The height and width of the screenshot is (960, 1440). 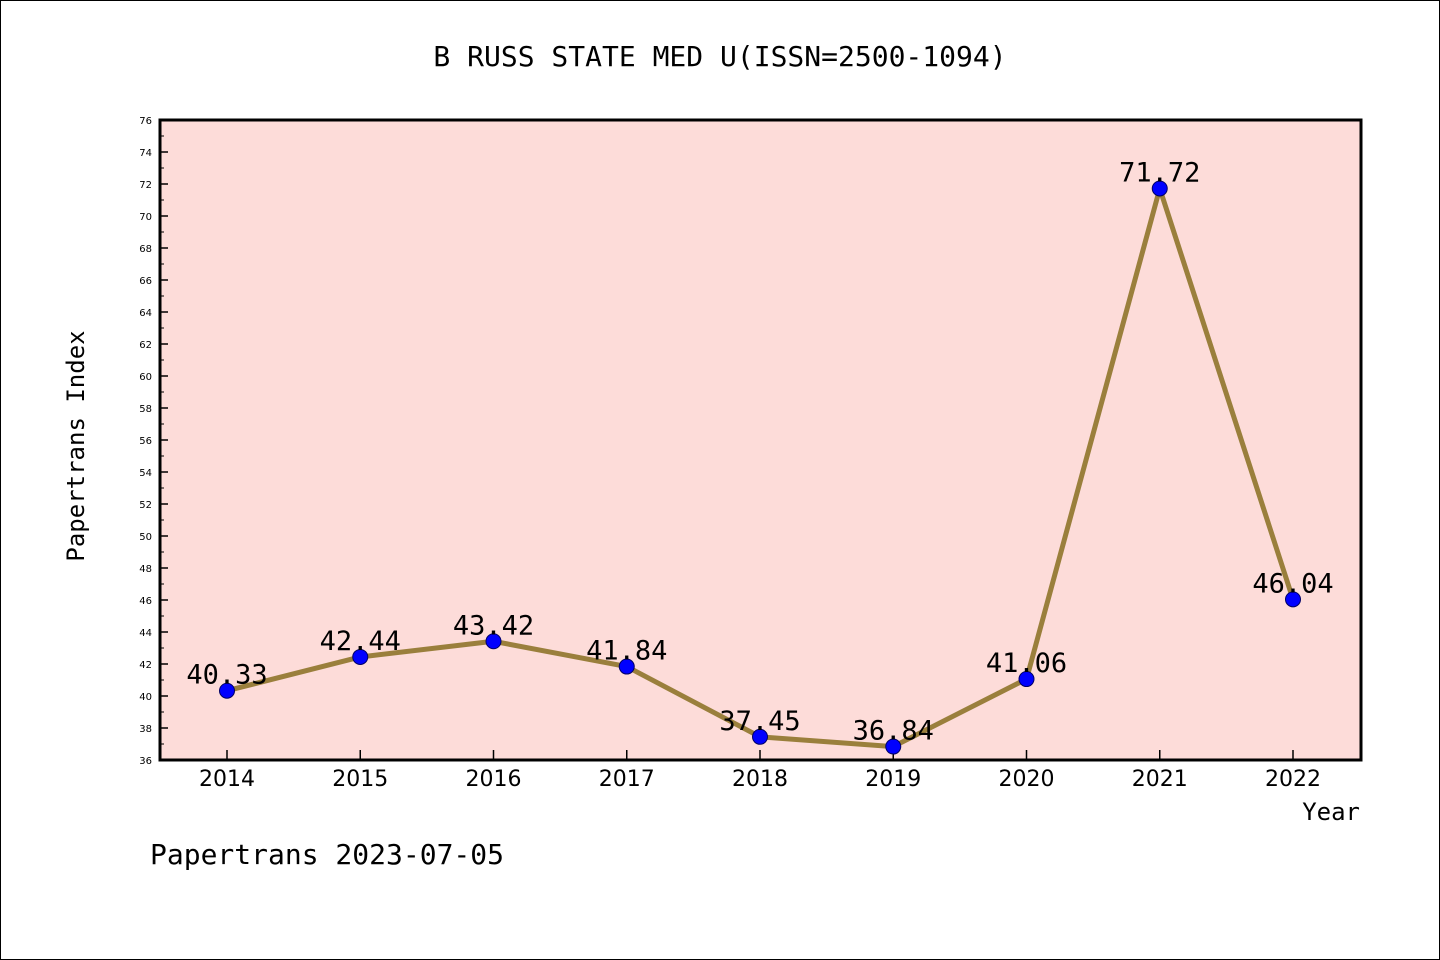 What do you see at coordinates (145, 505) in the screenshot?
I see `y-tick-label: 52` at bounding box center [145, 505].